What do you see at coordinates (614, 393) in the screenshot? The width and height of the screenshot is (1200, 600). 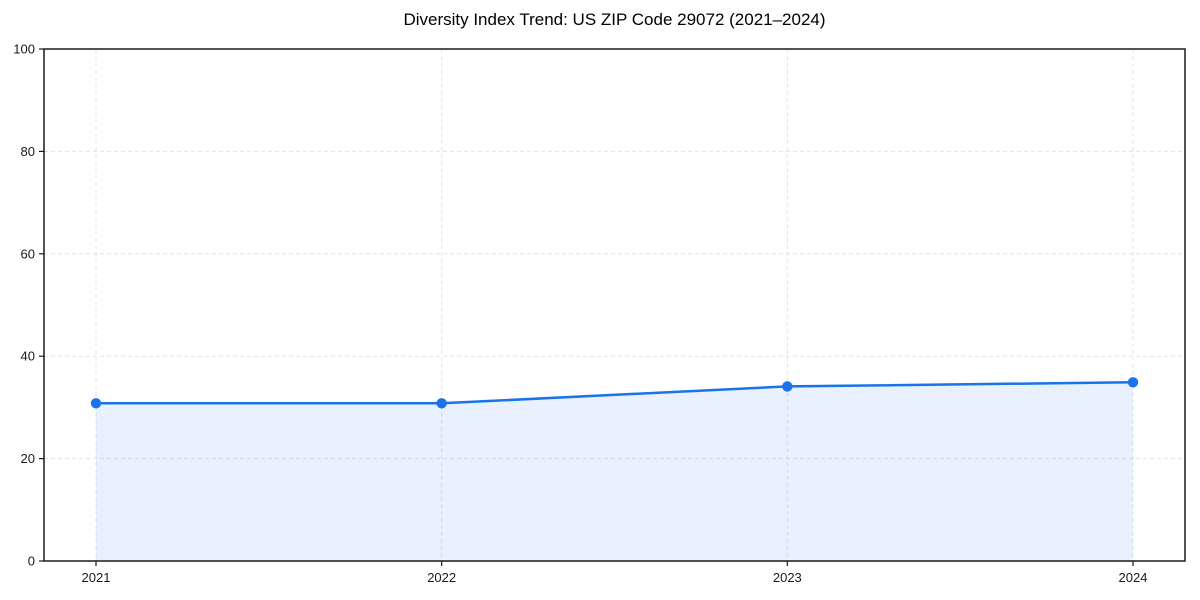 I see `trend-line` at bounding box center [614, 393].